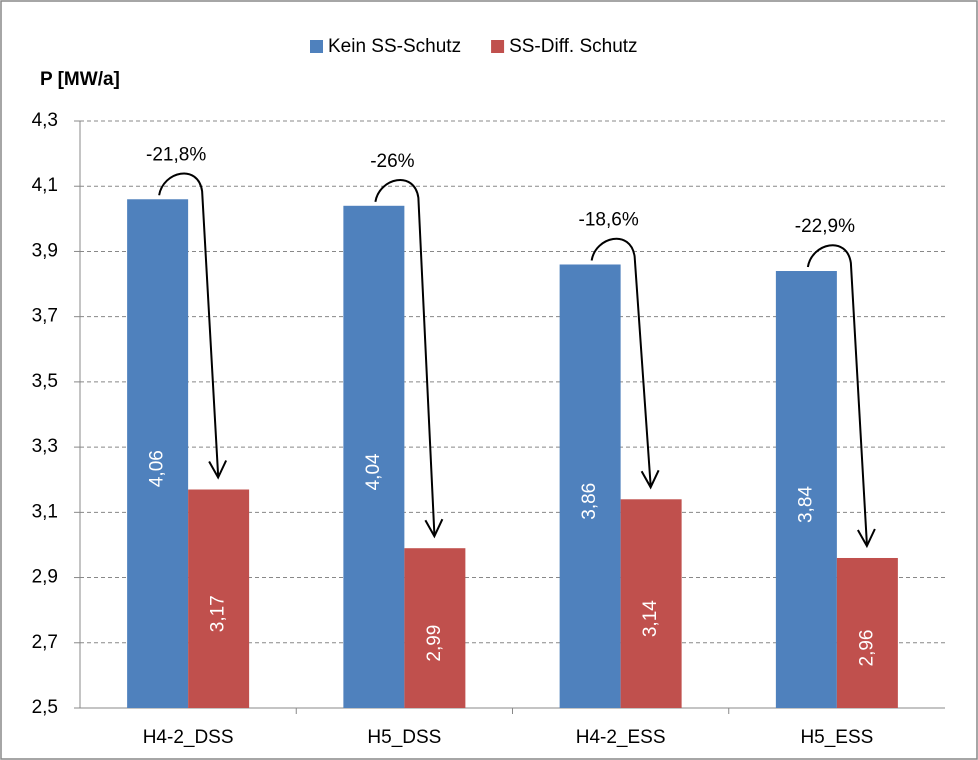  I want to click on y-tick-label: 3,3, so click(45, 446).